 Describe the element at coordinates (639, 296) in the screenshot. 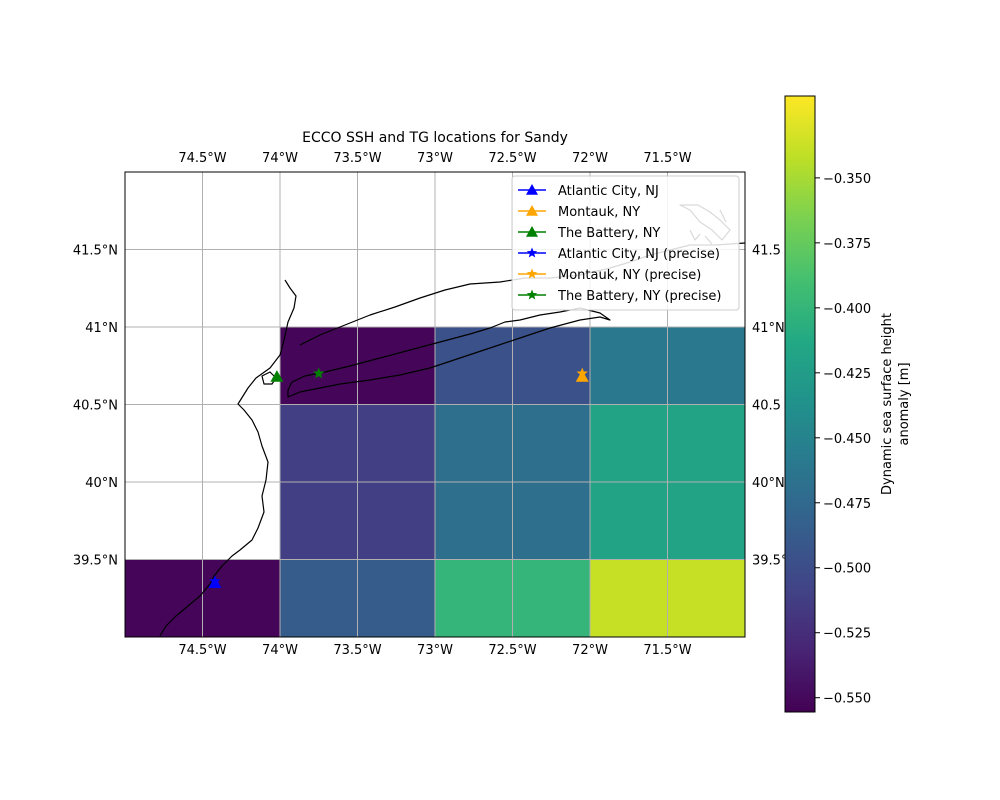

I see `legend-entry-label: The Battery, NY (precise)` at that location.